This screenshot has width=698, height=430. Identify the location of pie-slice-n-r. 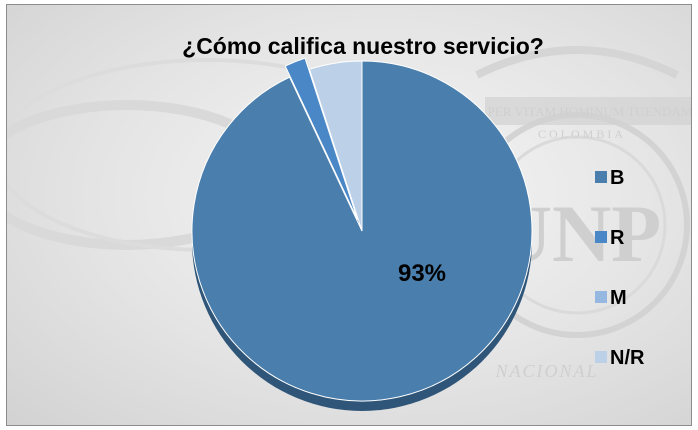
(335, 146).